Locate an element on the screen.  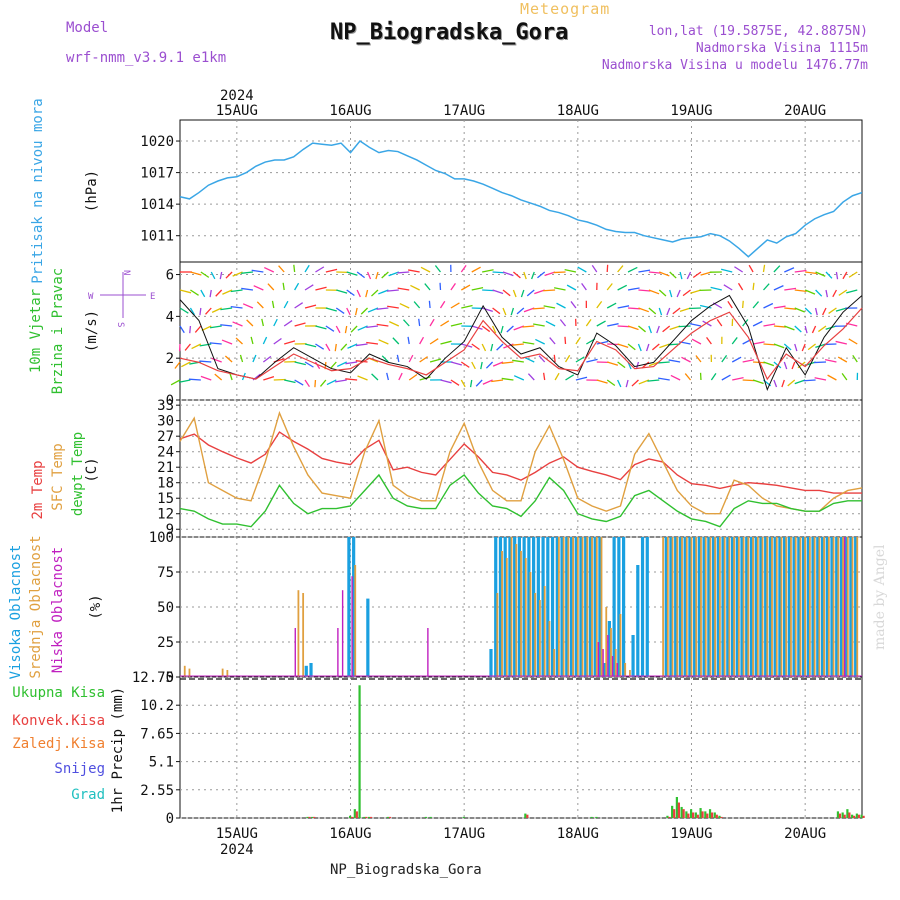
year-label-top: 2024 is located at coordinates (237, 96).